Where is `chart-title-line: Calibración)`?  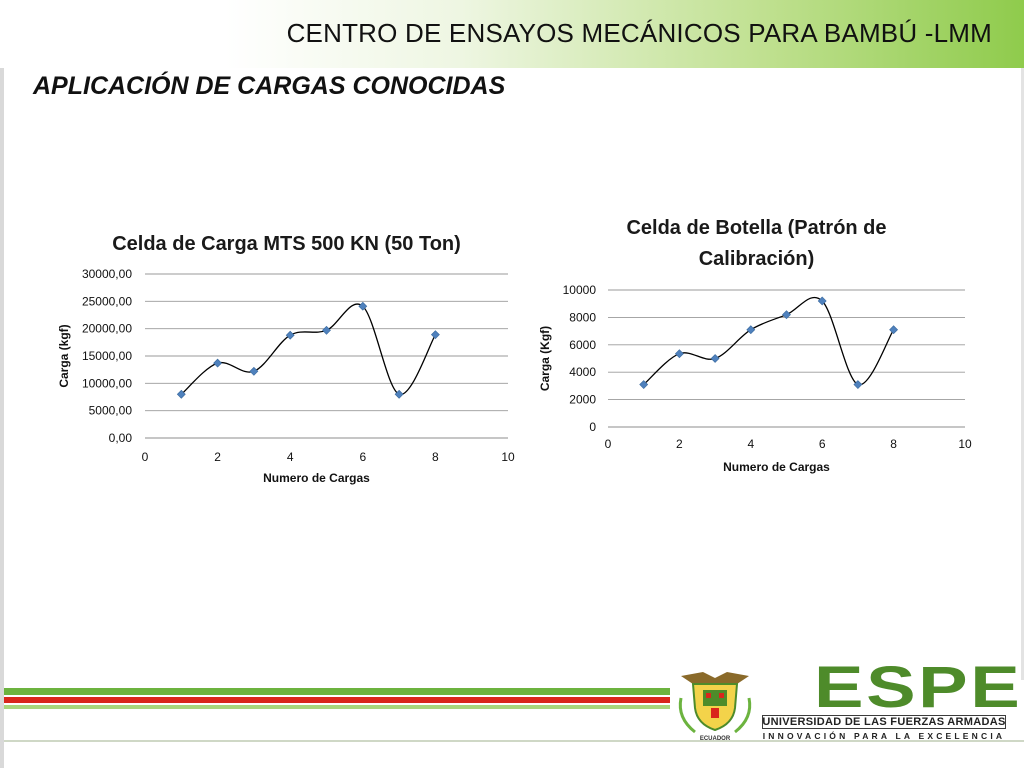 chart-title-line: Calibración) is located at coordinates (757, 259).